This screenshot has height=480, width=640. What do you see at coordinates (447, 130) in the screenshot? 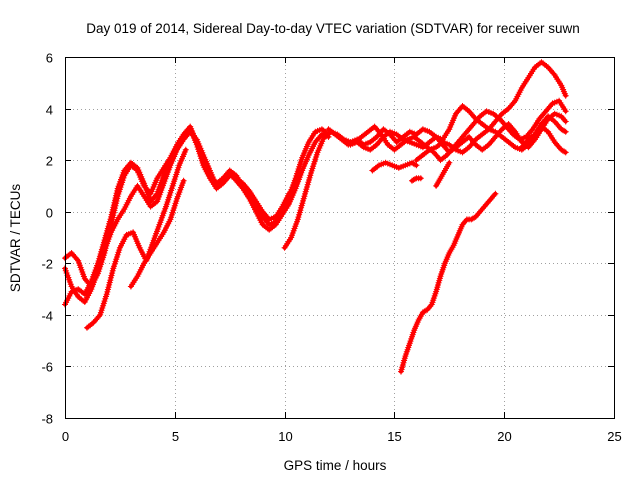
I see `series-track-g` at bounding box center [447, 130].